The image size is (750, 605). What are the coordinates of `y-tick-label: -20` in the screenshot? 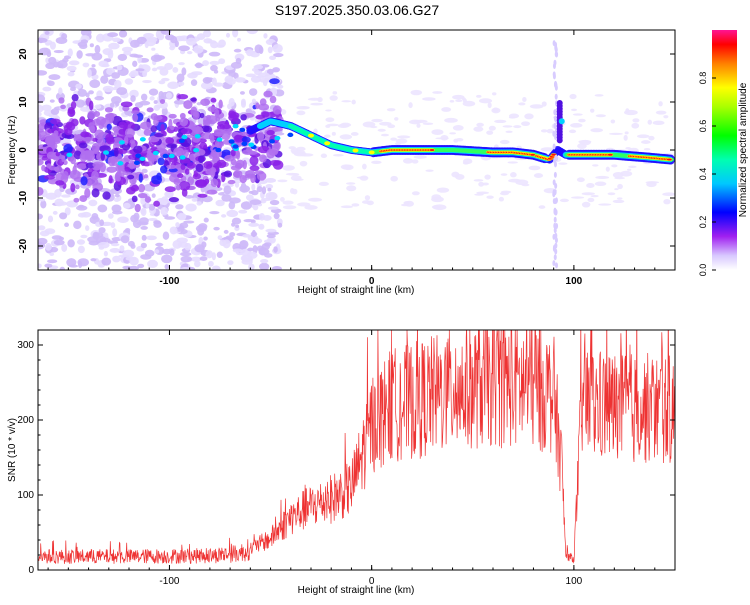 It's located at (23, 245).